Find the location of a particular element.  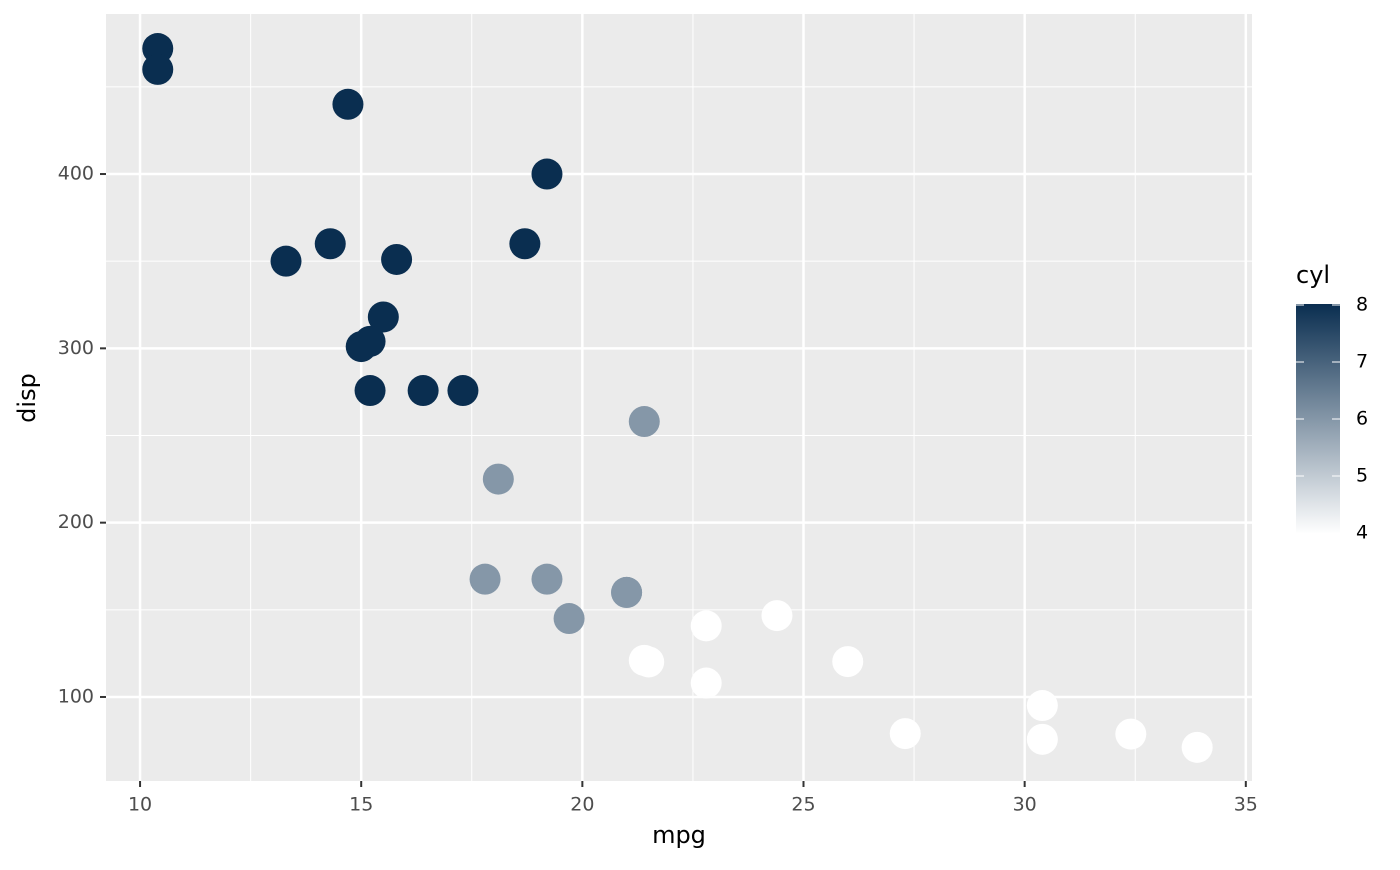

legend-label: 4 is located at coordinates (1362, 533).